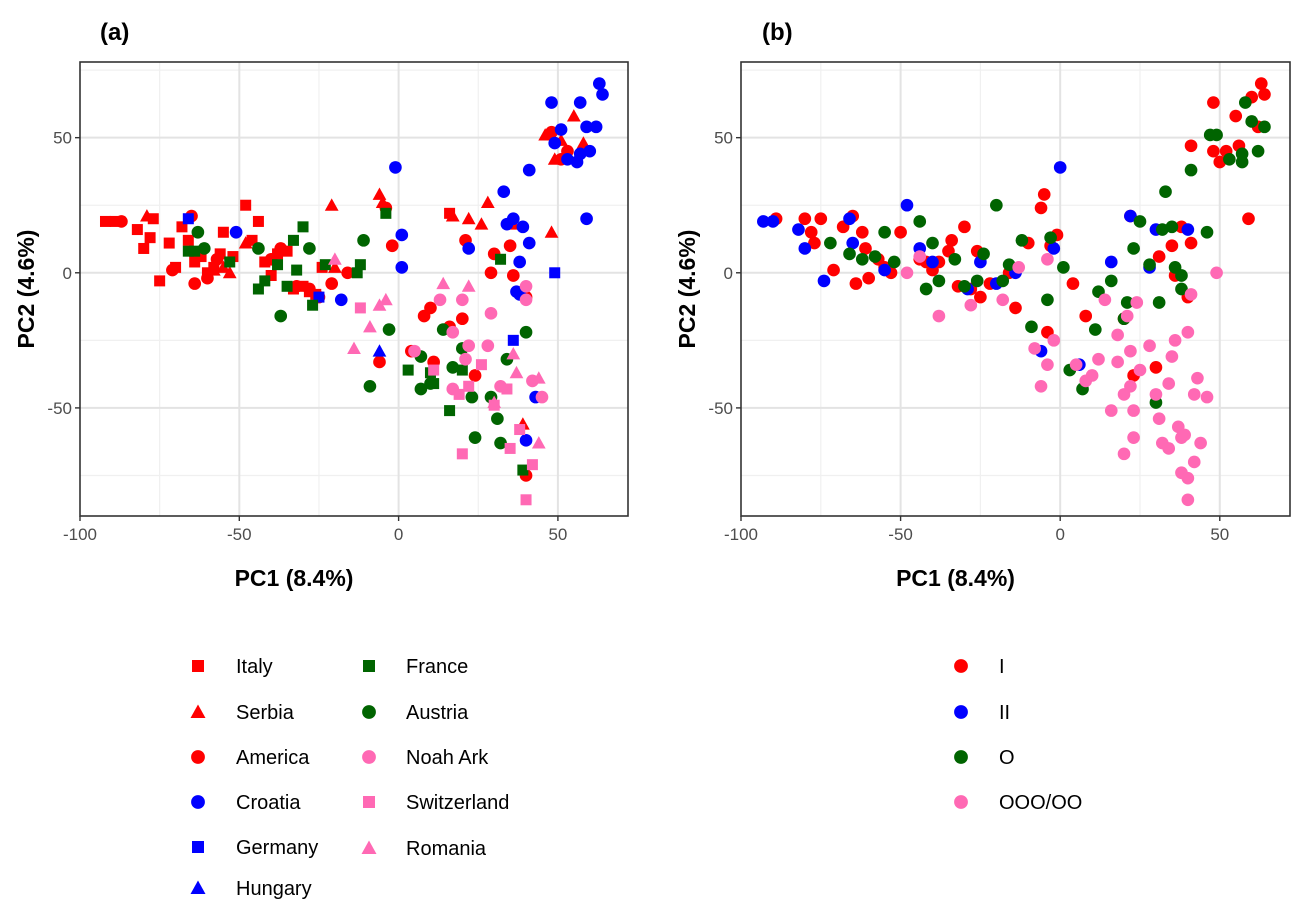  I want to click on x-tick-label: -100, so click(80, 534).